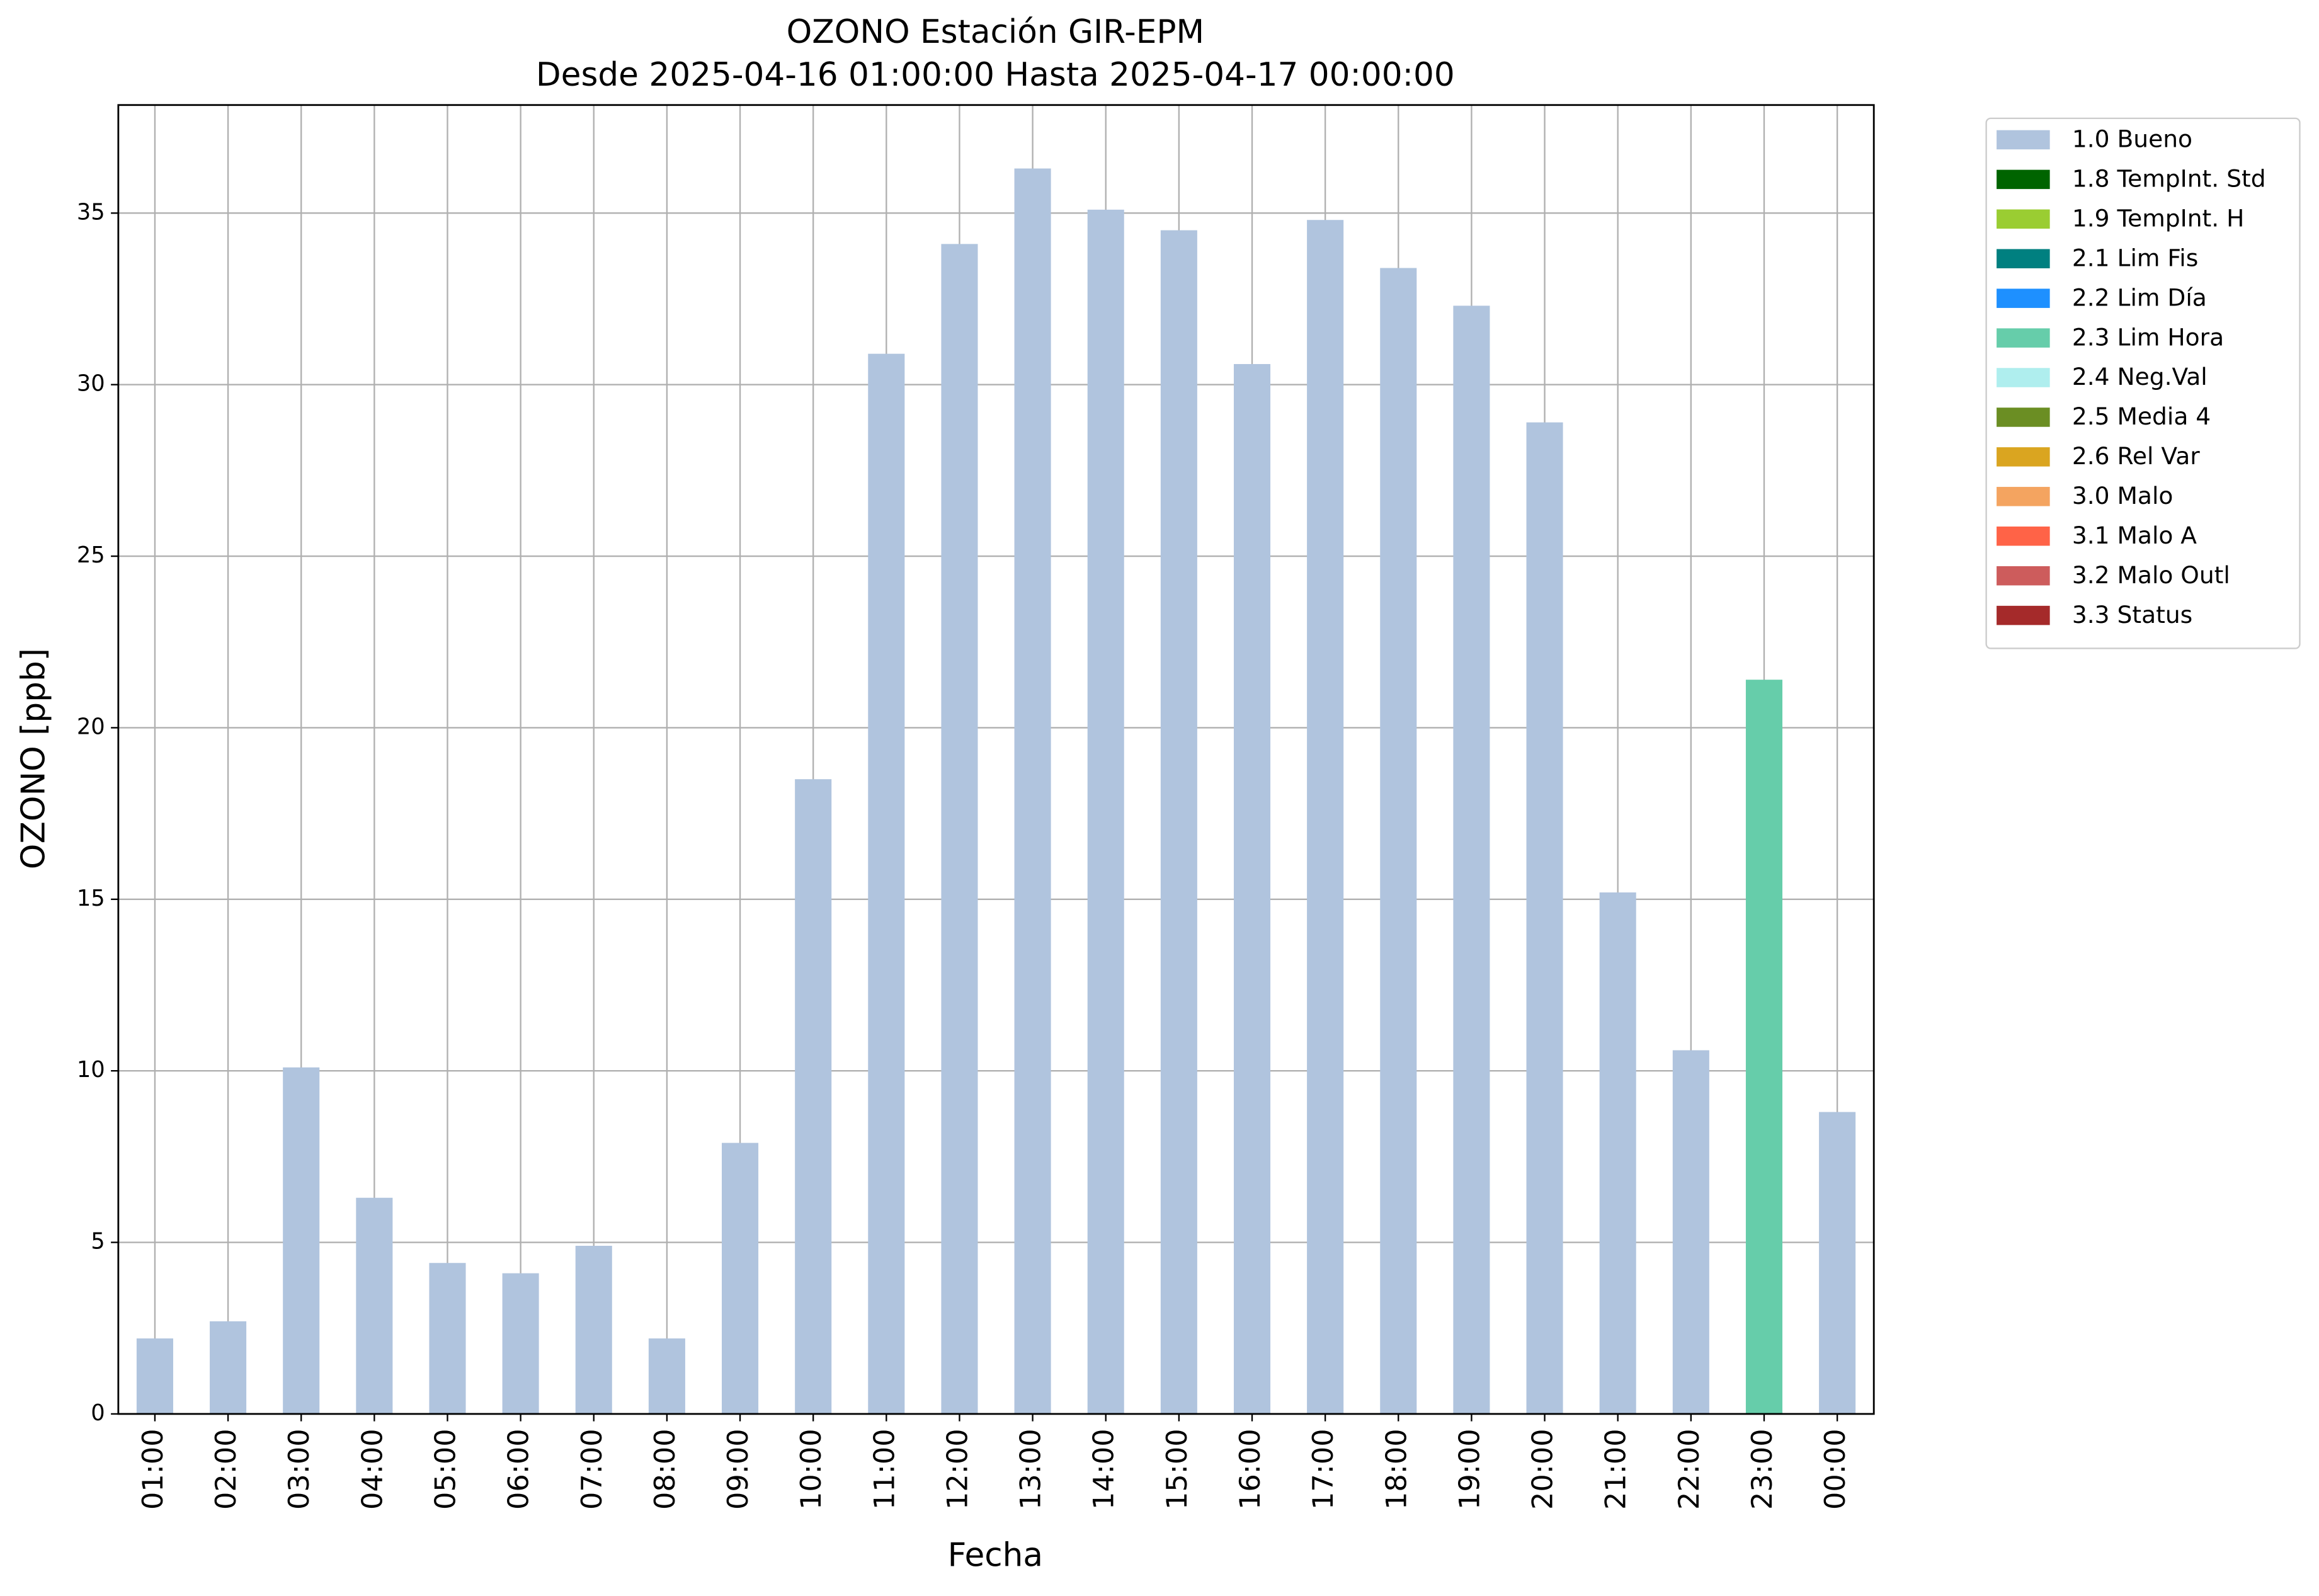 This screenshot has width=2319, height=1596. Describe the element at coordinates (1250, 1469) in the screenshot. I see `x-tick-label: 16:00` at that location.